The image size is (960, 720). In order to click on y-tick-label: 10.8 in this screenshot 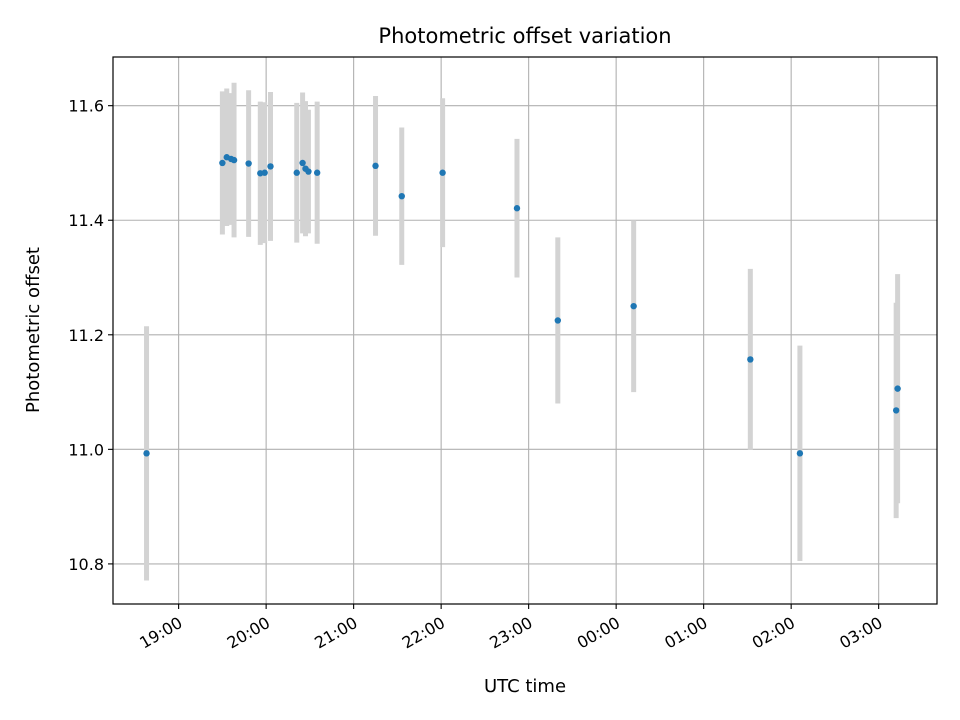, I will do `click(86, 564)`.